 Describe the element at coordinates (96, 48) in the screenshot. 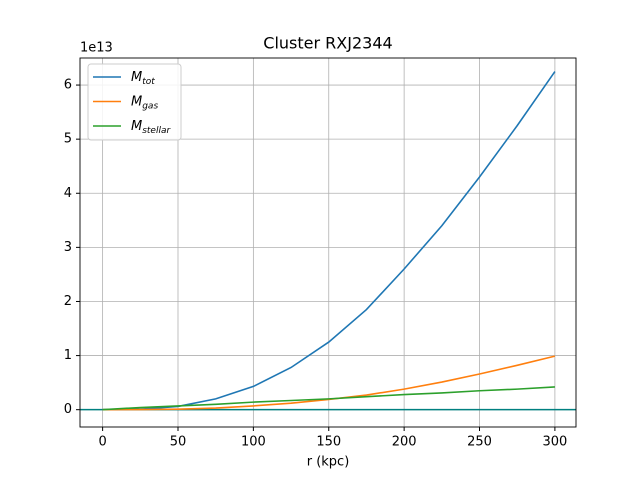

I see `y-offset-label: 1e13` at that location.